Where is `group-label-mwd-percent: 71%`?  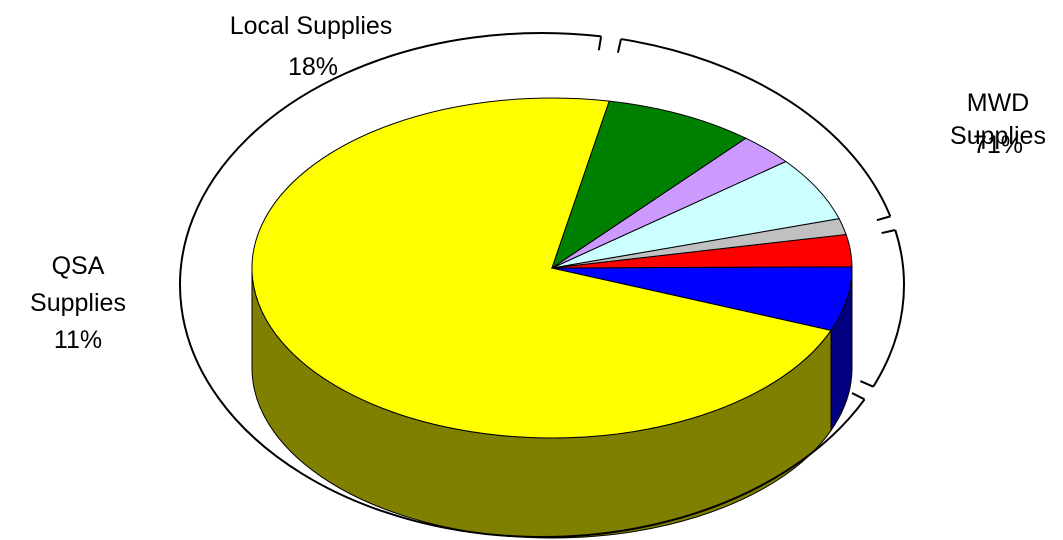 group-label-mwd-percent: 71% is located at coordinates (998, 145).